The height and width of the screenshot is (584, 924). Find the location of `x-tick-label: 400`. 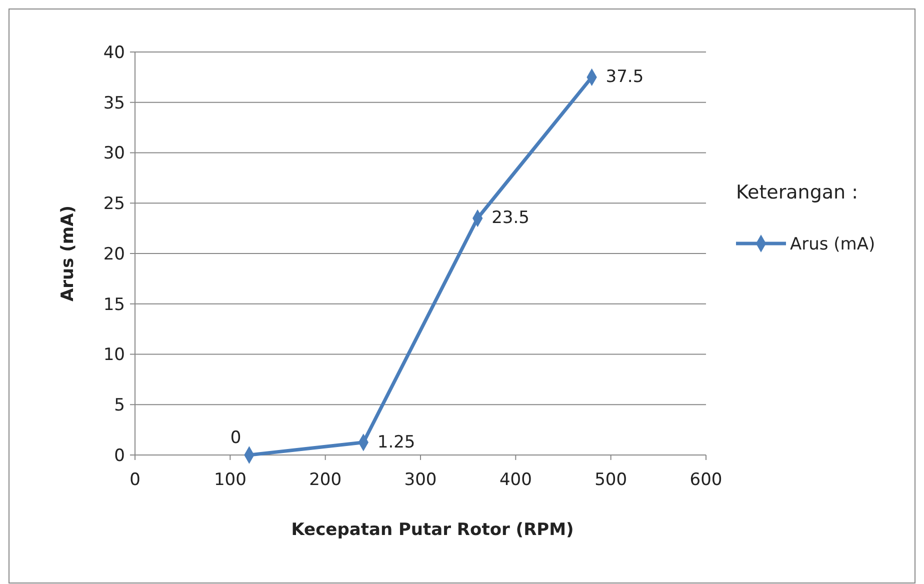

x-tick-label: 400 is located at coordinates (515, 480).